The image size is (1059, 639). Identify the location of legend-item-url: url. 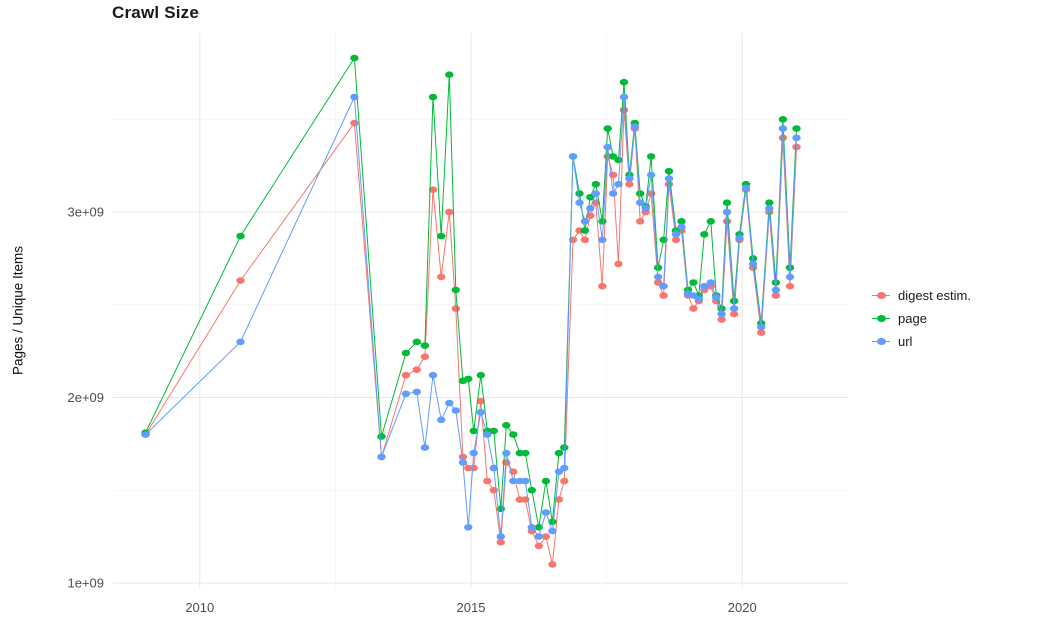
(921, 341).